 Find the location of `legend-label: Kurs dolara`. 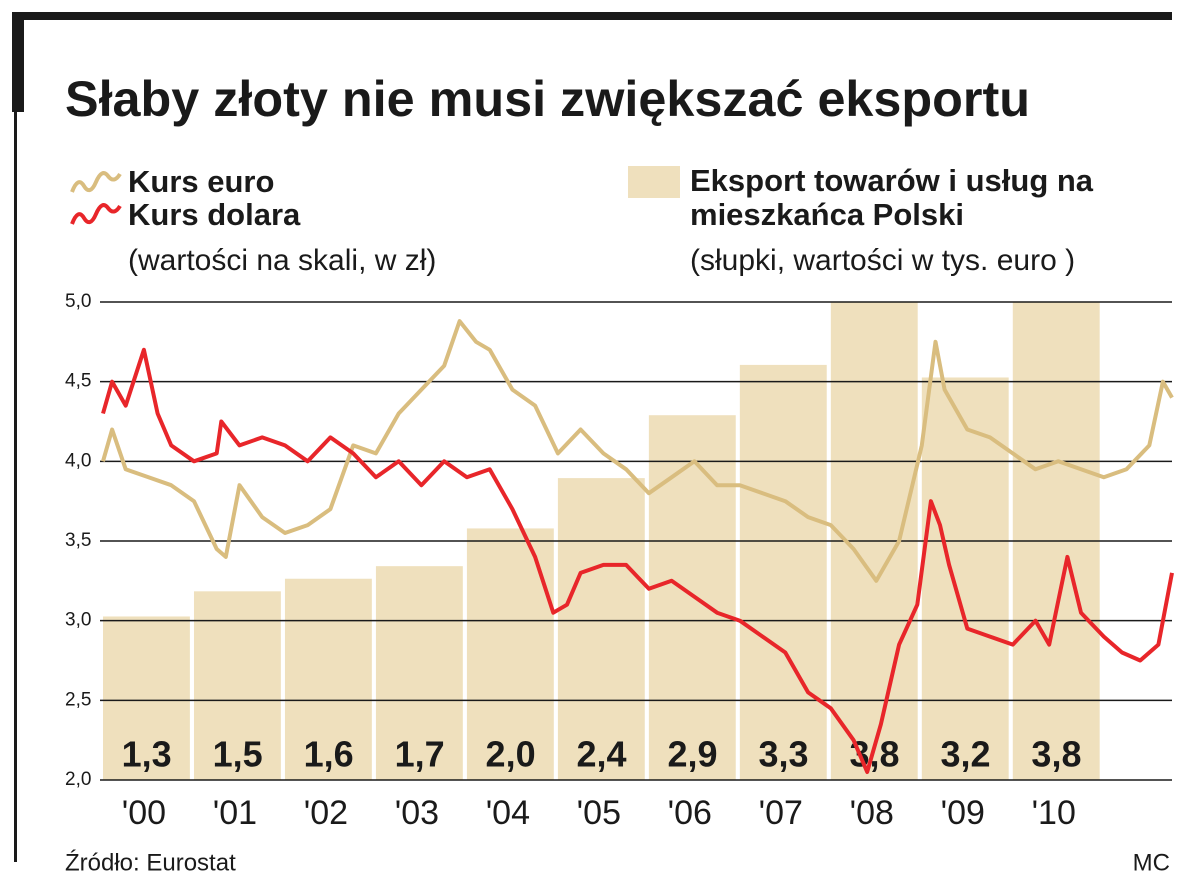

legend-label: Kurs dolara is located at coordinates (214, 214).